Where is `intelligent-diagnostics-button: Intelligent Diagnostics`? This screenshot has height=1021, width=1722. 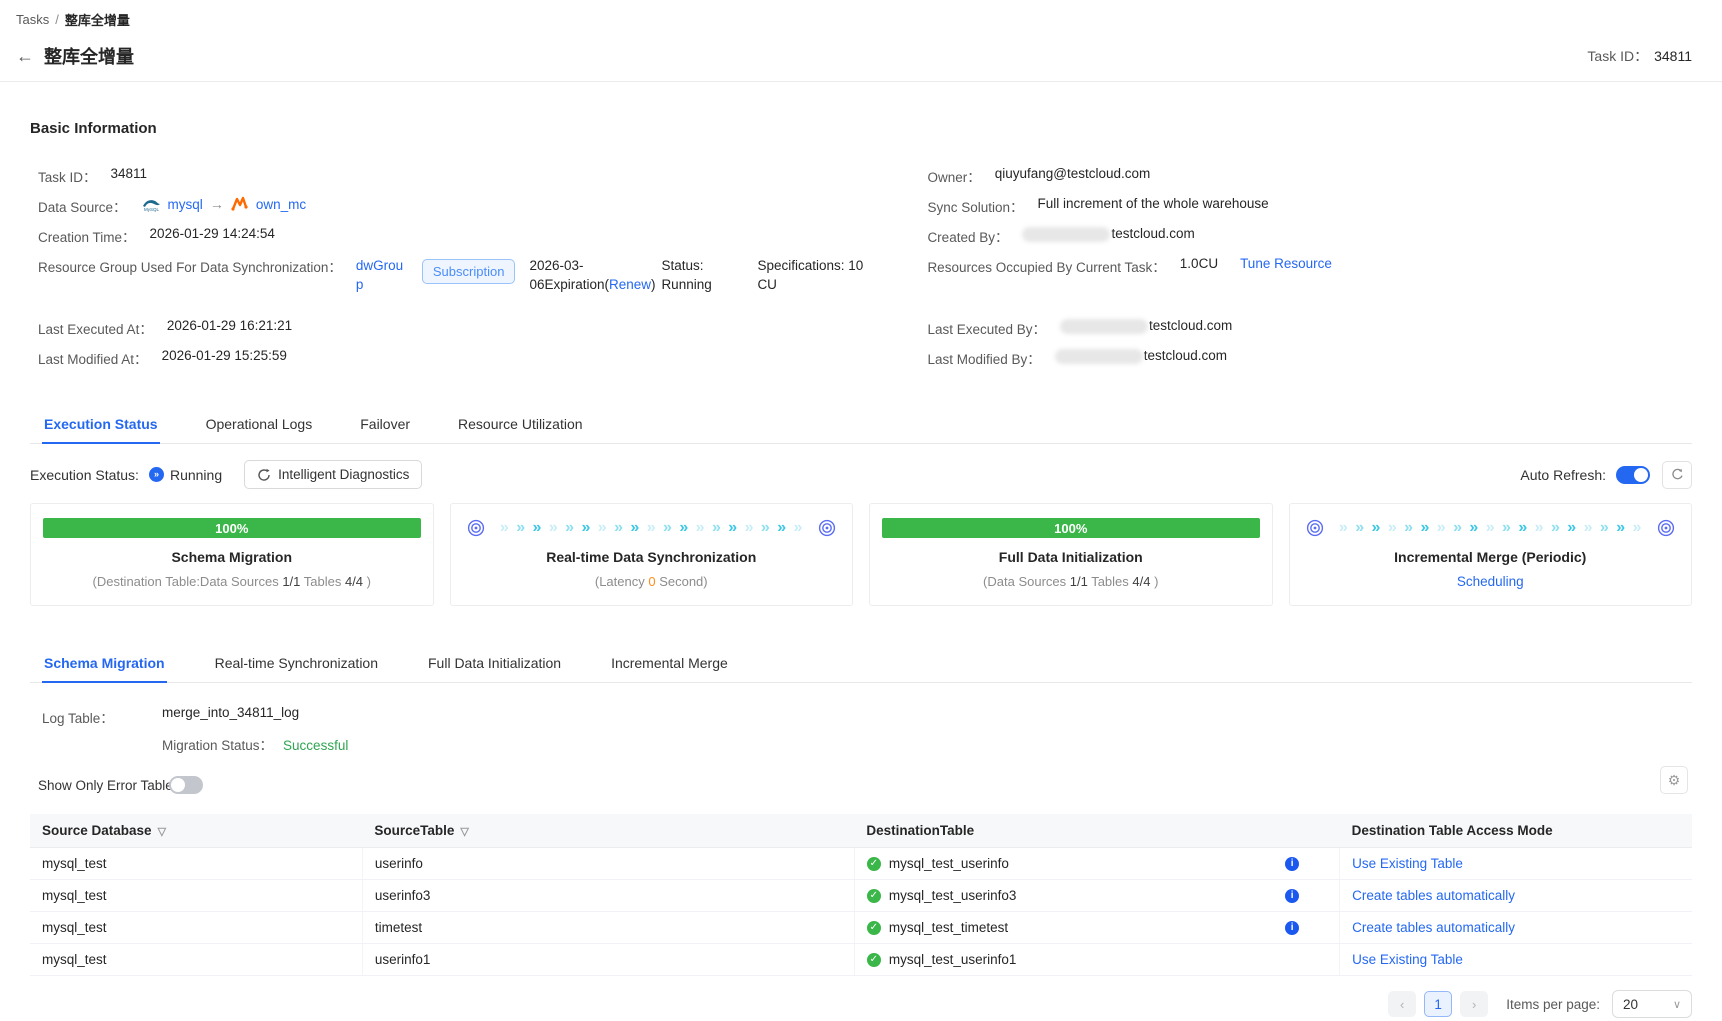 intelligent-diagnostics-button: Intelligent Diagnostics is located at coordinates (333, 474).